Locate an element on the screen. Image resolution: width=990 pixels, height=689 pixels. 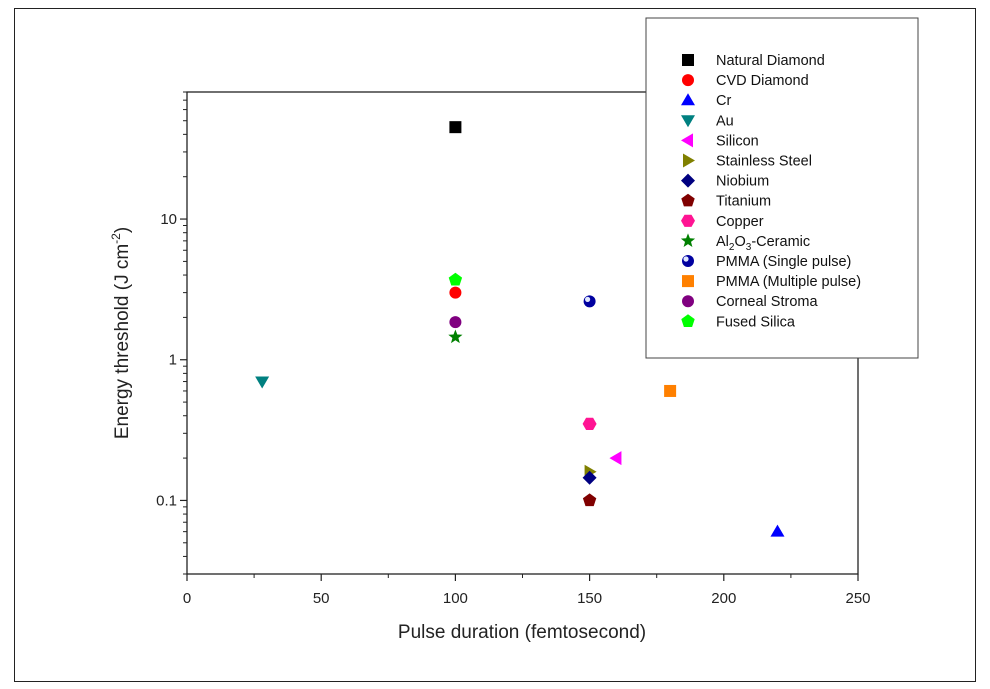
legend-label-fused-silica: Fused Silica is located at coordinates (756, 322).